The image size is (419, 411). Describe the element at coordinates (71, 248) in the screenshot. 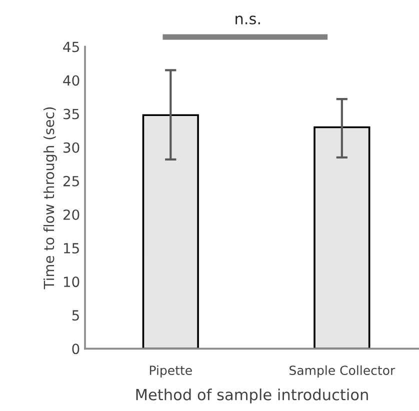

I see `y-tick-label: 15` at that location.